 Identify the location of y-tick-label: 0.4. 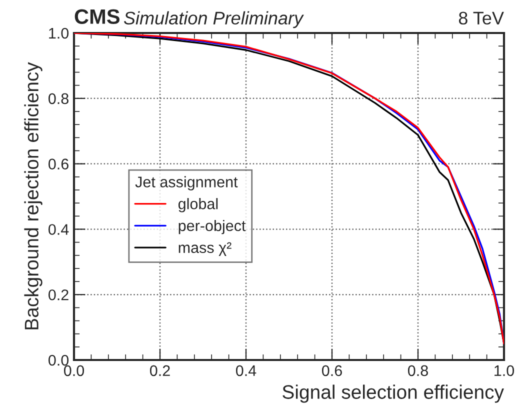
(58, 229).